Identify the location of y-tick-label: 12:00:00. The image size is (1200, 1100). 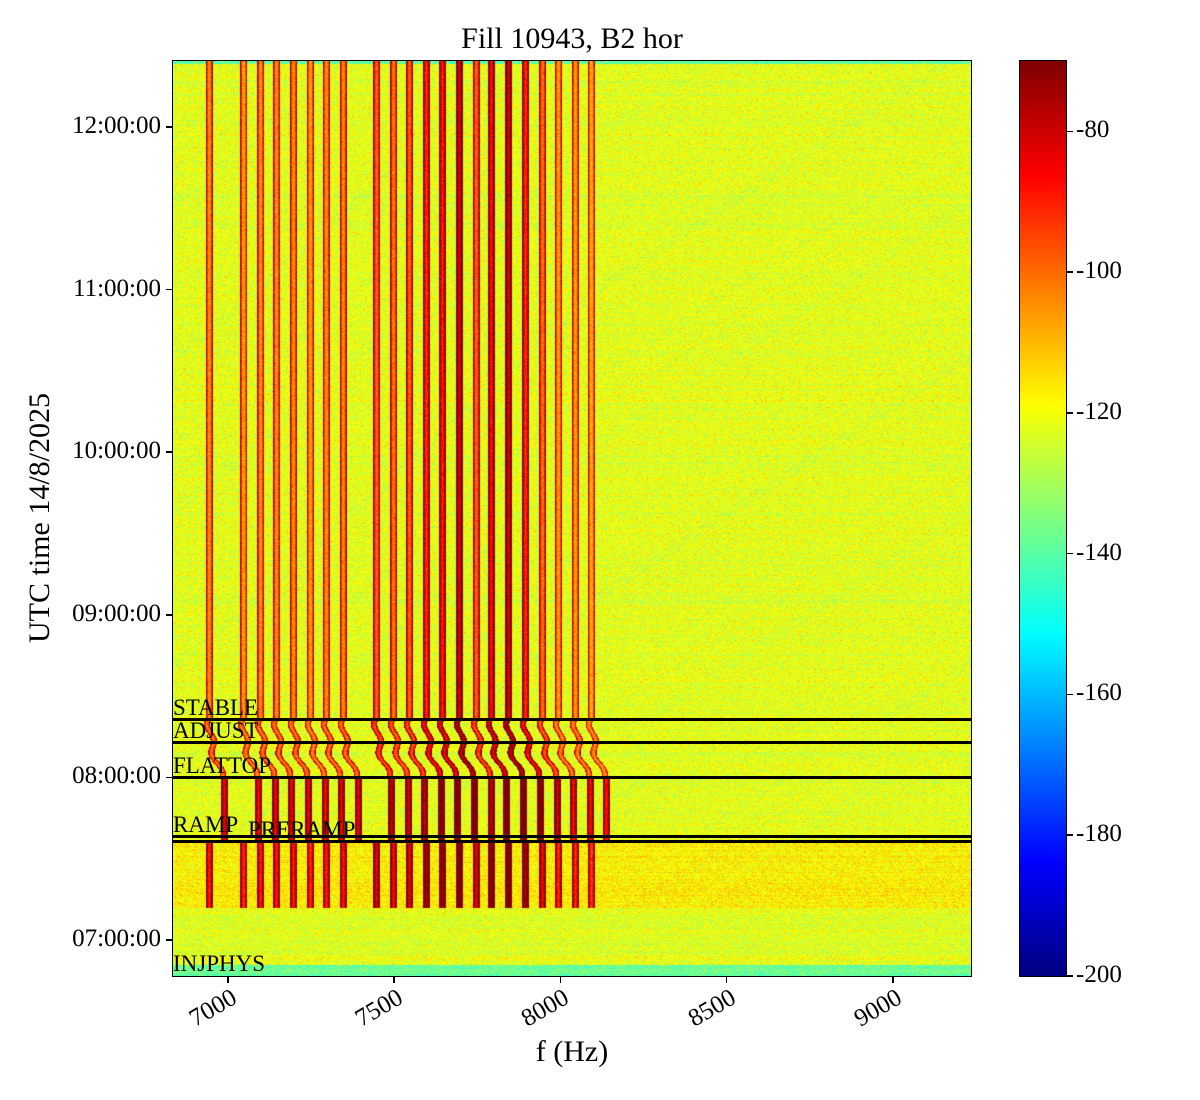
(116, 125).